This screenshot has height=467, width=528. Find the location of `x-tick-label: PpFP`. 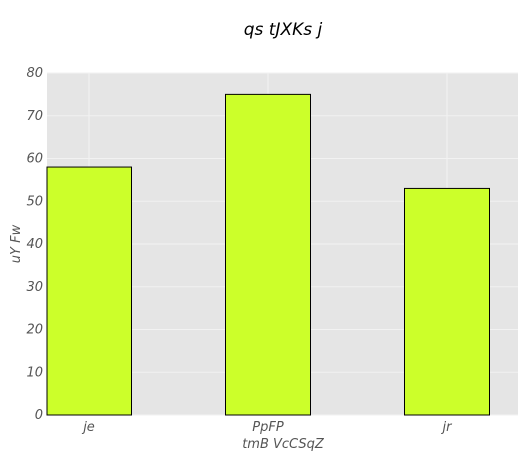

x-tick-label: PpFP is located at coordinates (268, 427).